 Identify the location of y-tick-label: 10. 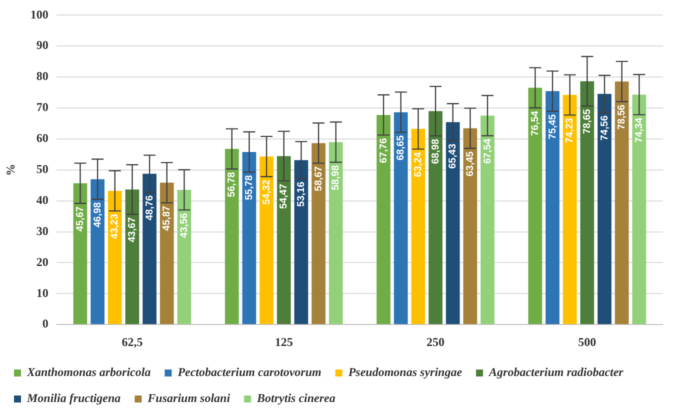
(42, 293).